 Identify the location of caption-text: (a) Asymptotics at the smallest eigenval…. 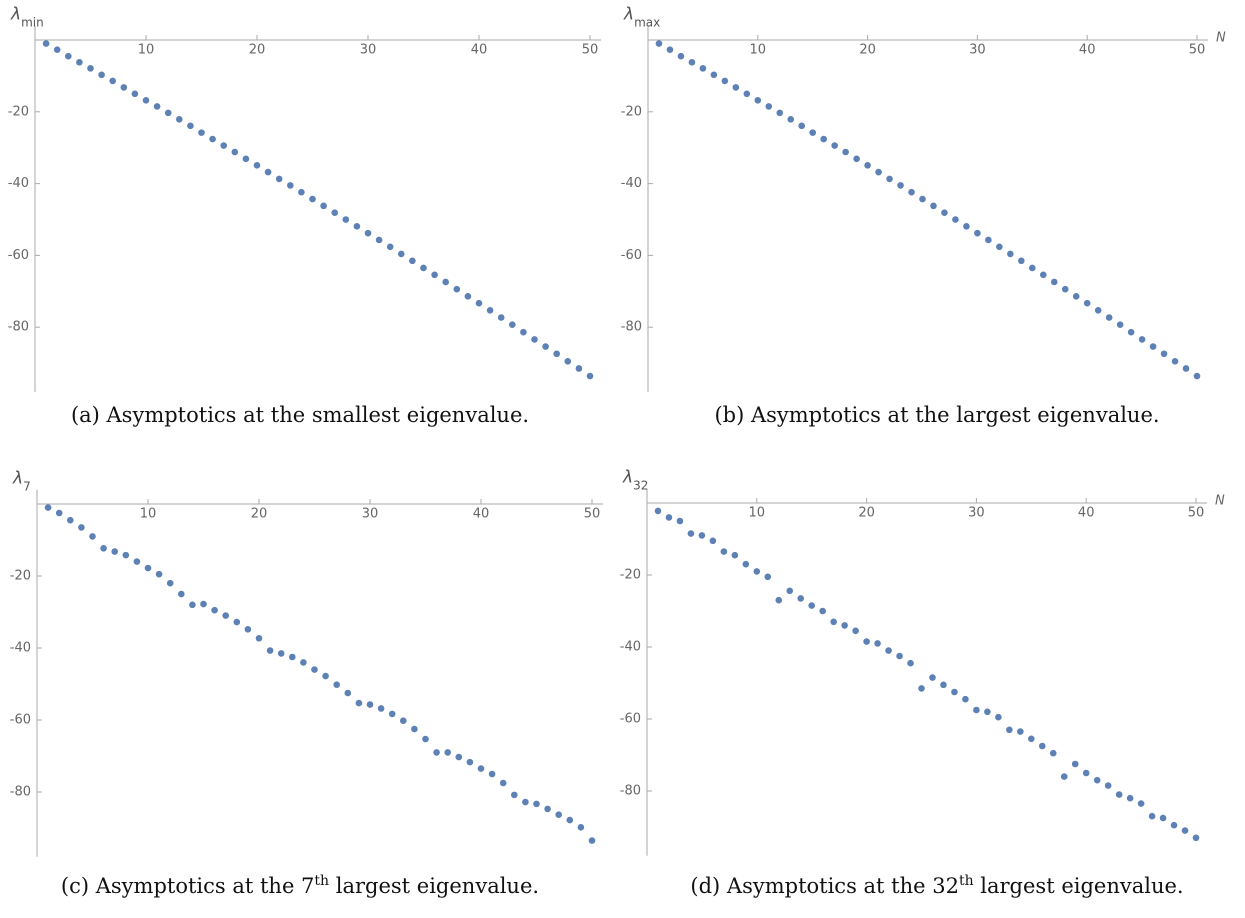
(300, 415).